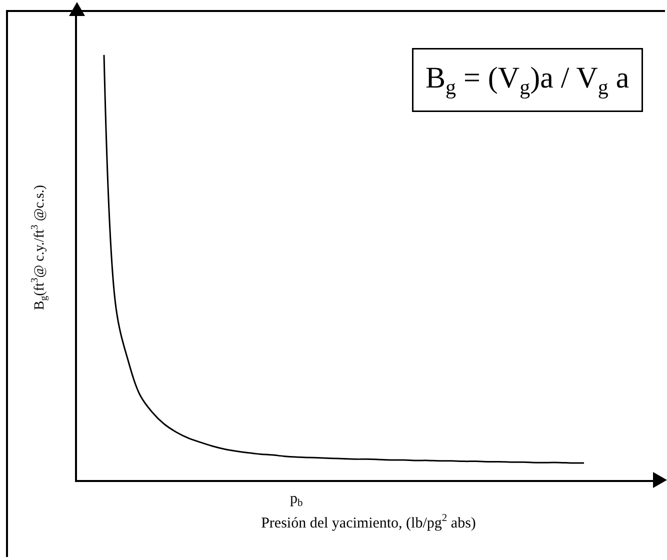  I want to click on x-axis-title: Presión del yacimiento, (lb/pg$^{2}$ abs), so click(368, 522).